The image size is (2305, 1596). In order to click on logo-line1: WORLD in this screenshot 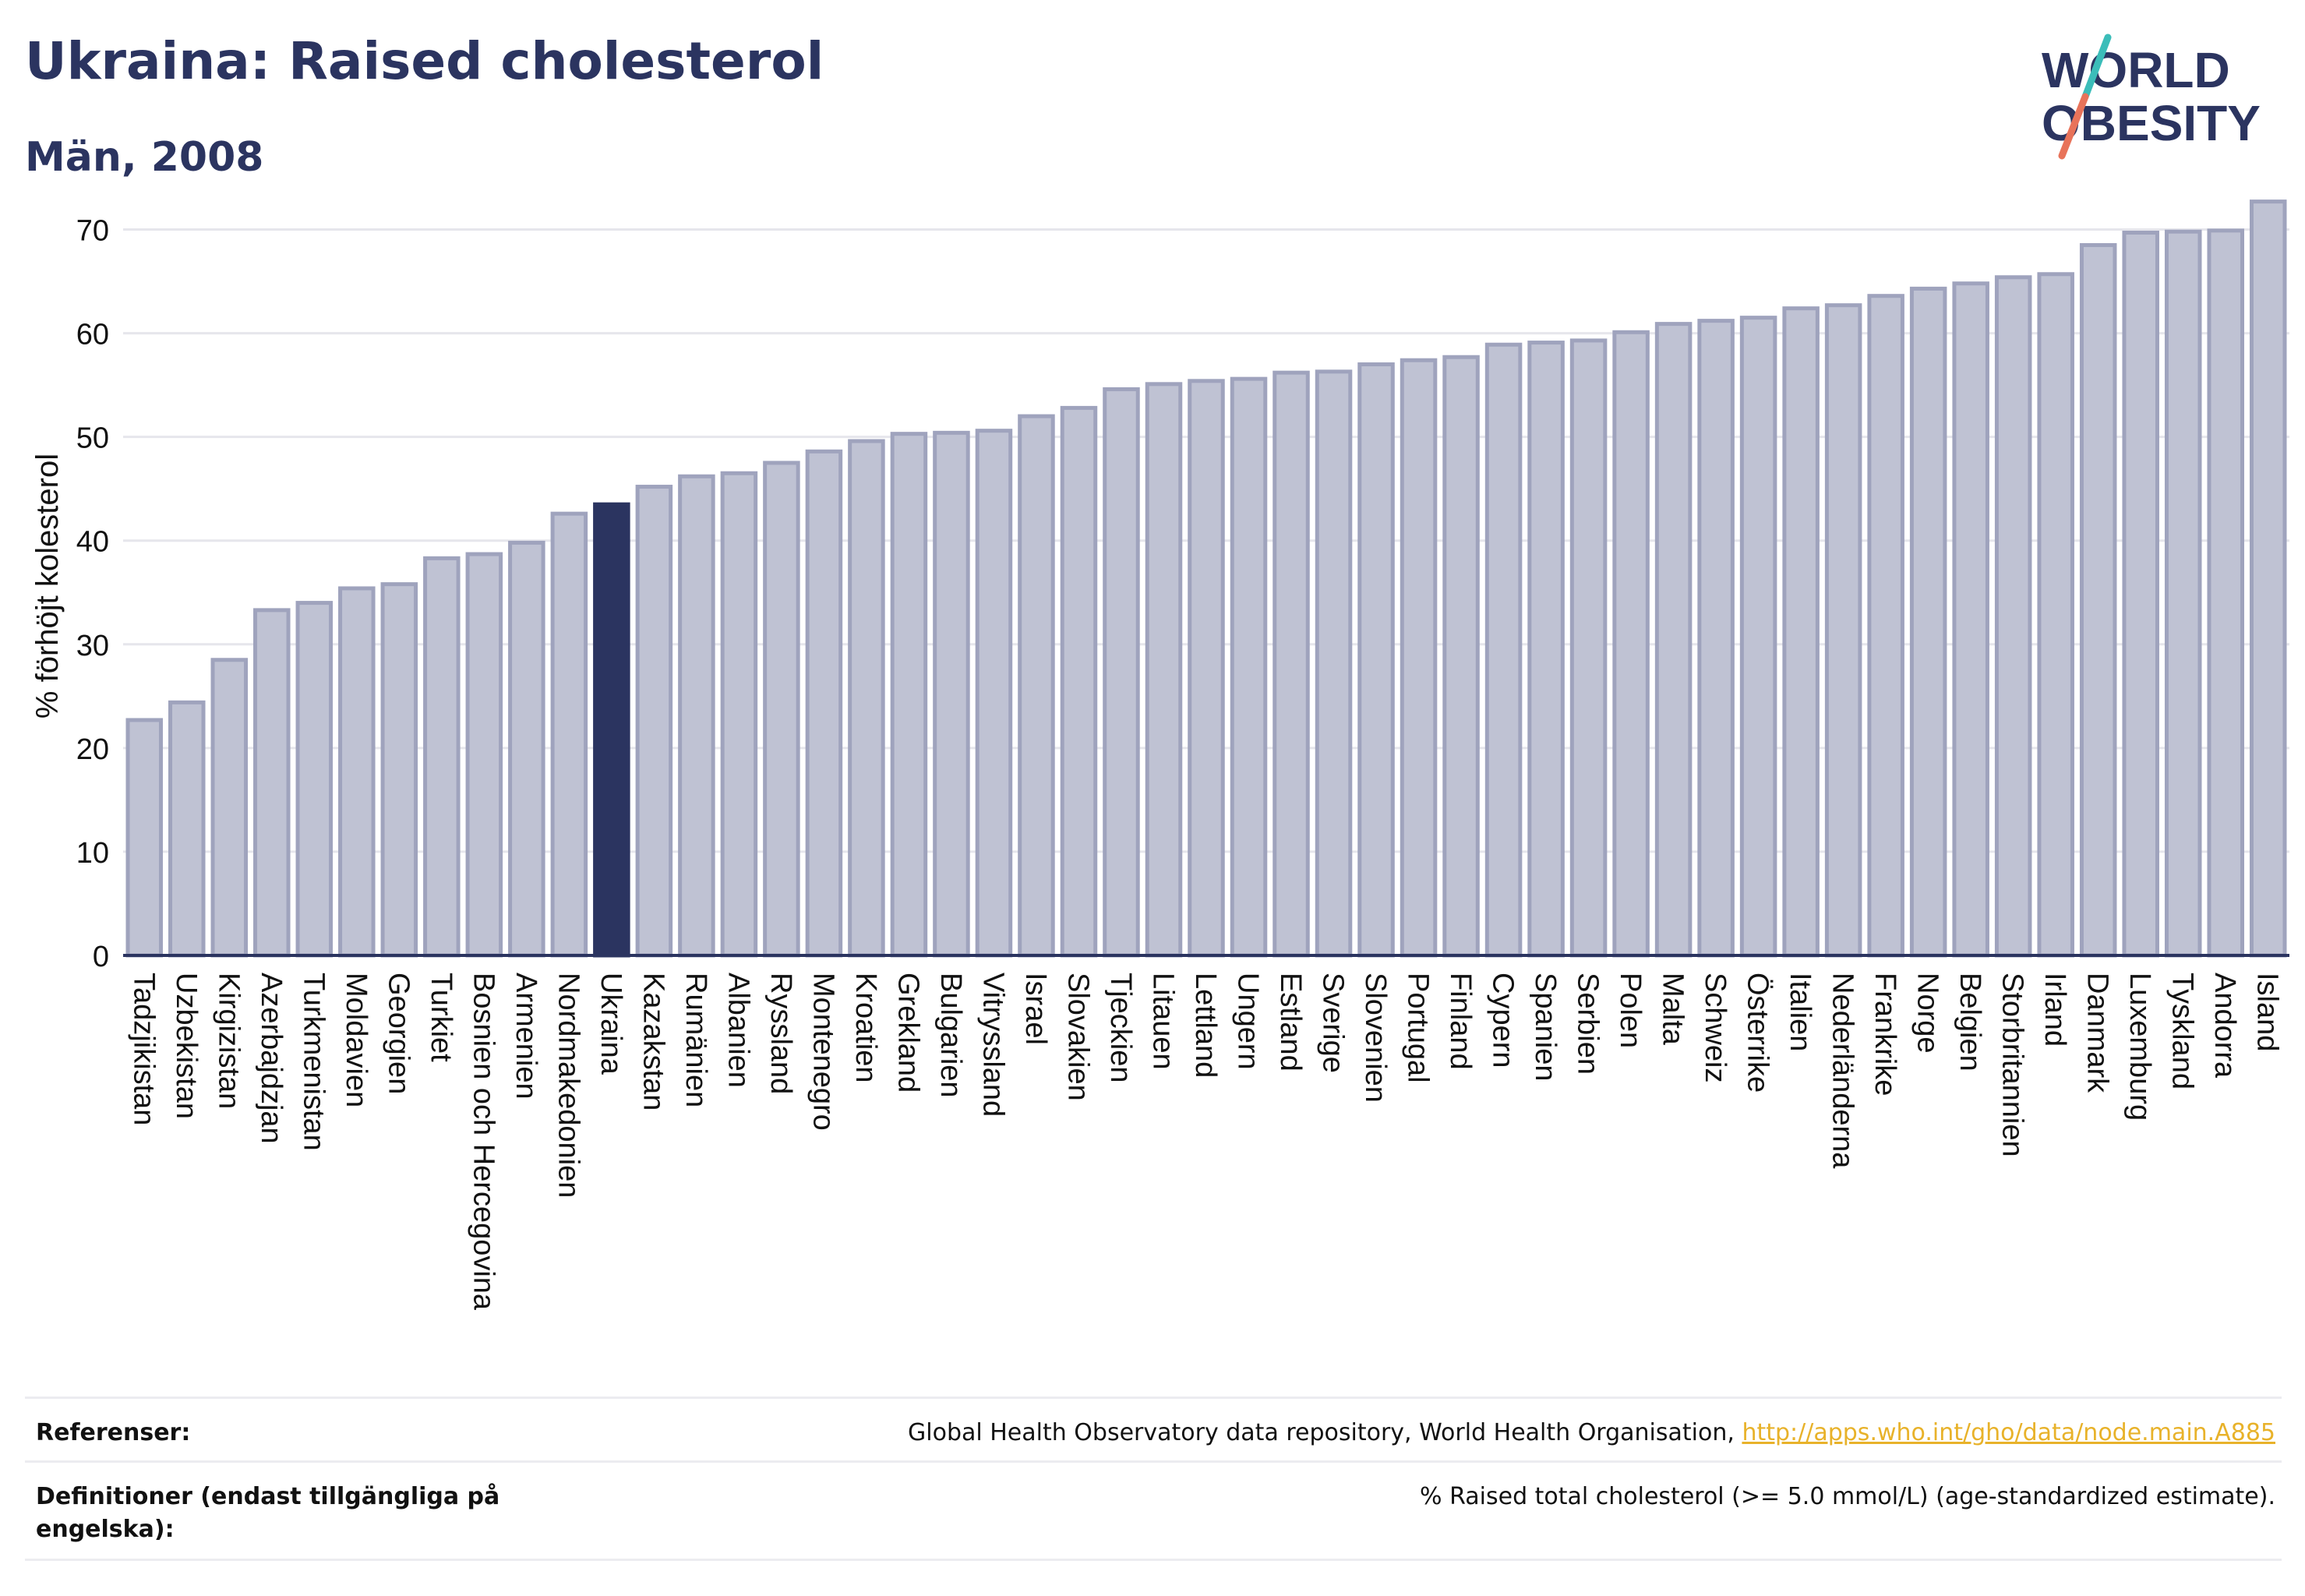, I will do `click(2136, 70)`.